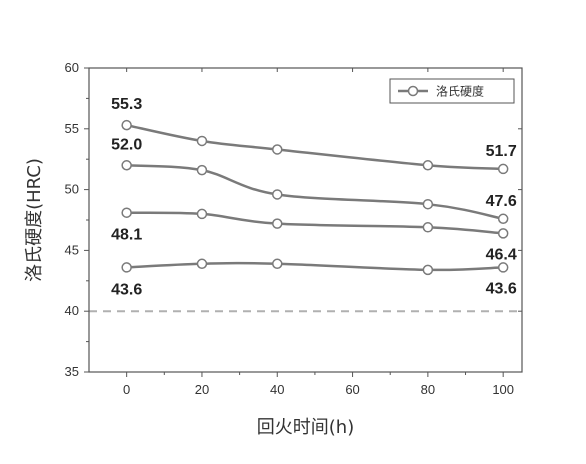 The height and width of the screenshot is (464, 586). What do you see at coordinates (460, 91) in the screenshot?
I see `legend-label: 洛氏硬度` at bounding box center [460, 91].